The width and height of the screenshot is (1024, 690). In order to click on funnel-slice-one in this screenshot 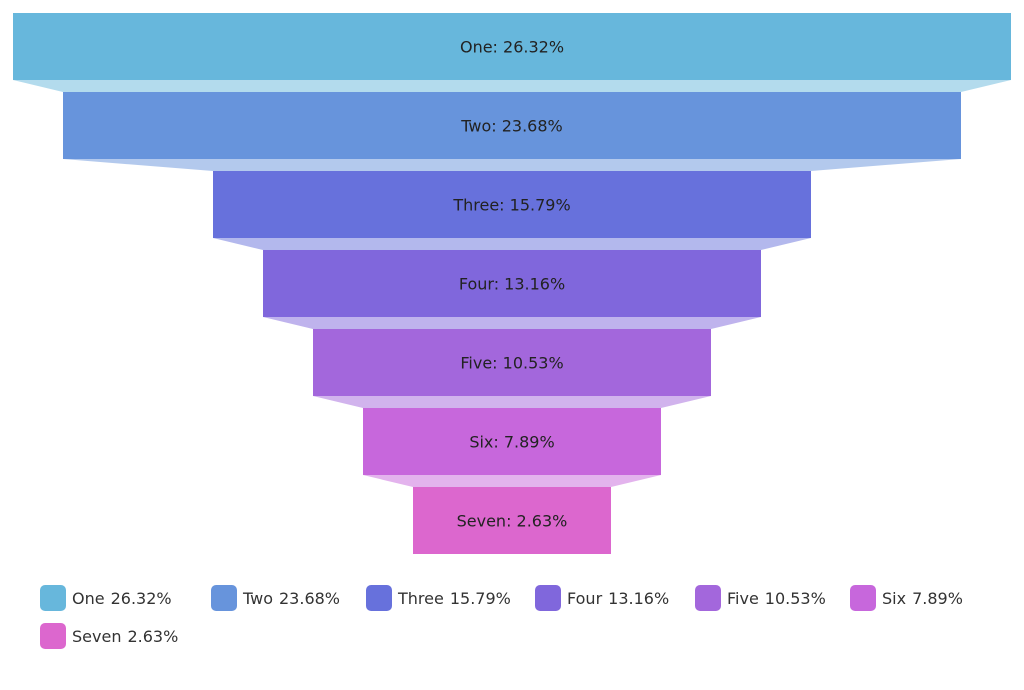, I will do `click(512, 46)`.